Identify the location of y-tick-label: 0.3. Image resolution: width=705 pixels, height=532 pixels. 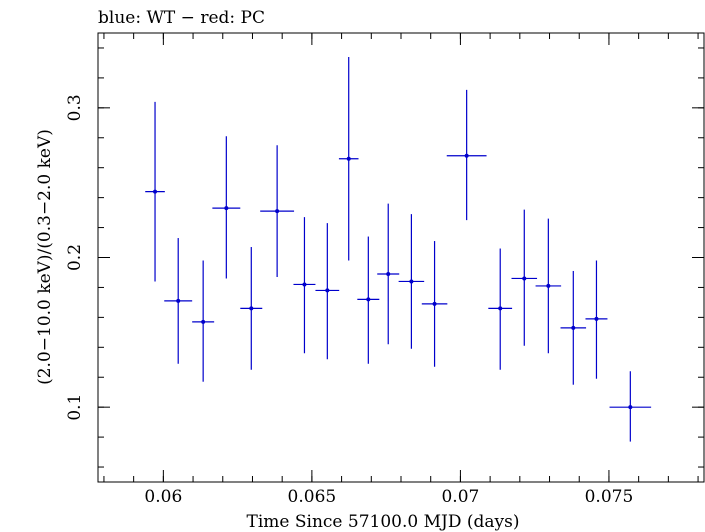
(75, 107).